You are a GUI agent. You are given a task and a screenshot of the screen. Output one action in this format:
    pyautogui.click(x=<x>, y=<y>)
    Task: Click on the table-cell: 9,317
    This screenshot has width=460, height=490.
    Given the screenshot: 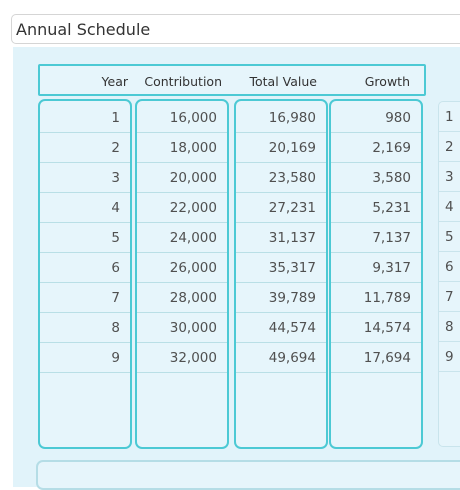 What is the action you would take?
    pyautogui.click(x=376, y=268)
    